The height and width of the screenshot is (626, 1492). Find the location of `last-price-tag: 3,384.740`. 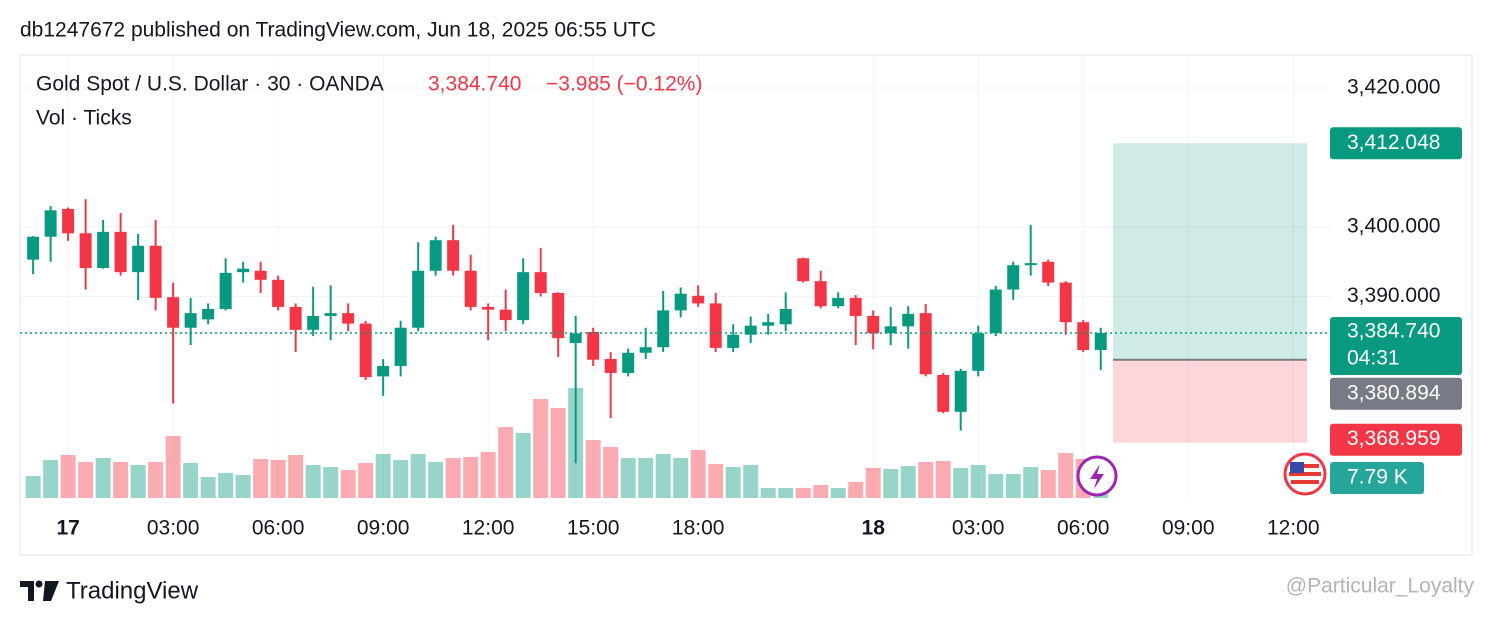

last-price-tag: 3,384.740 is located at coordinates (1393, 331).